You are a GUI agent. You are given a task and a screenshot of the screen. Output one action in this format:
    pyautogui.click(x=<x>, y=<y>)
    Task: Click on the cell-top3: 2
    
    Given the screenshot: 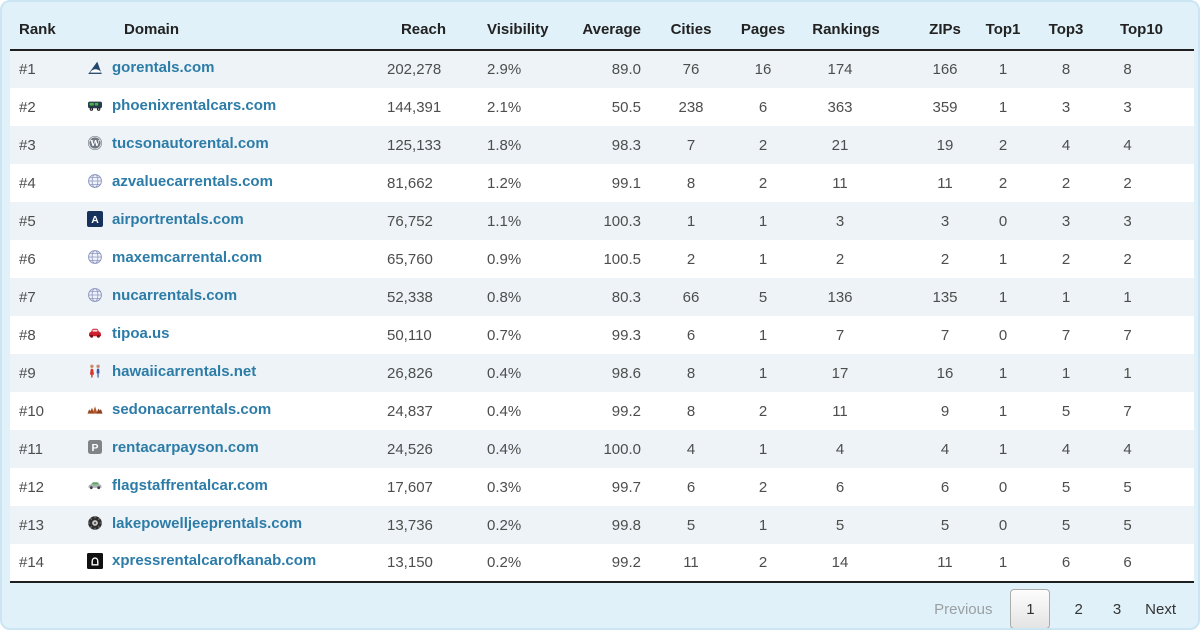 What is the action you would take?
    pyautogui.click(x=1066, y=259)
    